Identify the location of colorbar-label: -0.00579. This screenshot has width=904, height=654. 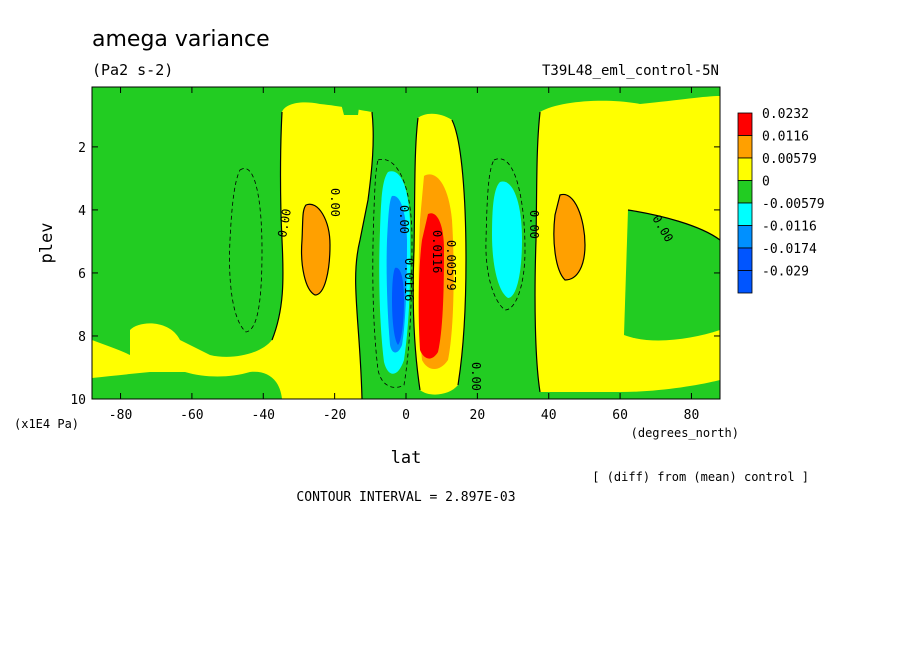
(793, 204).